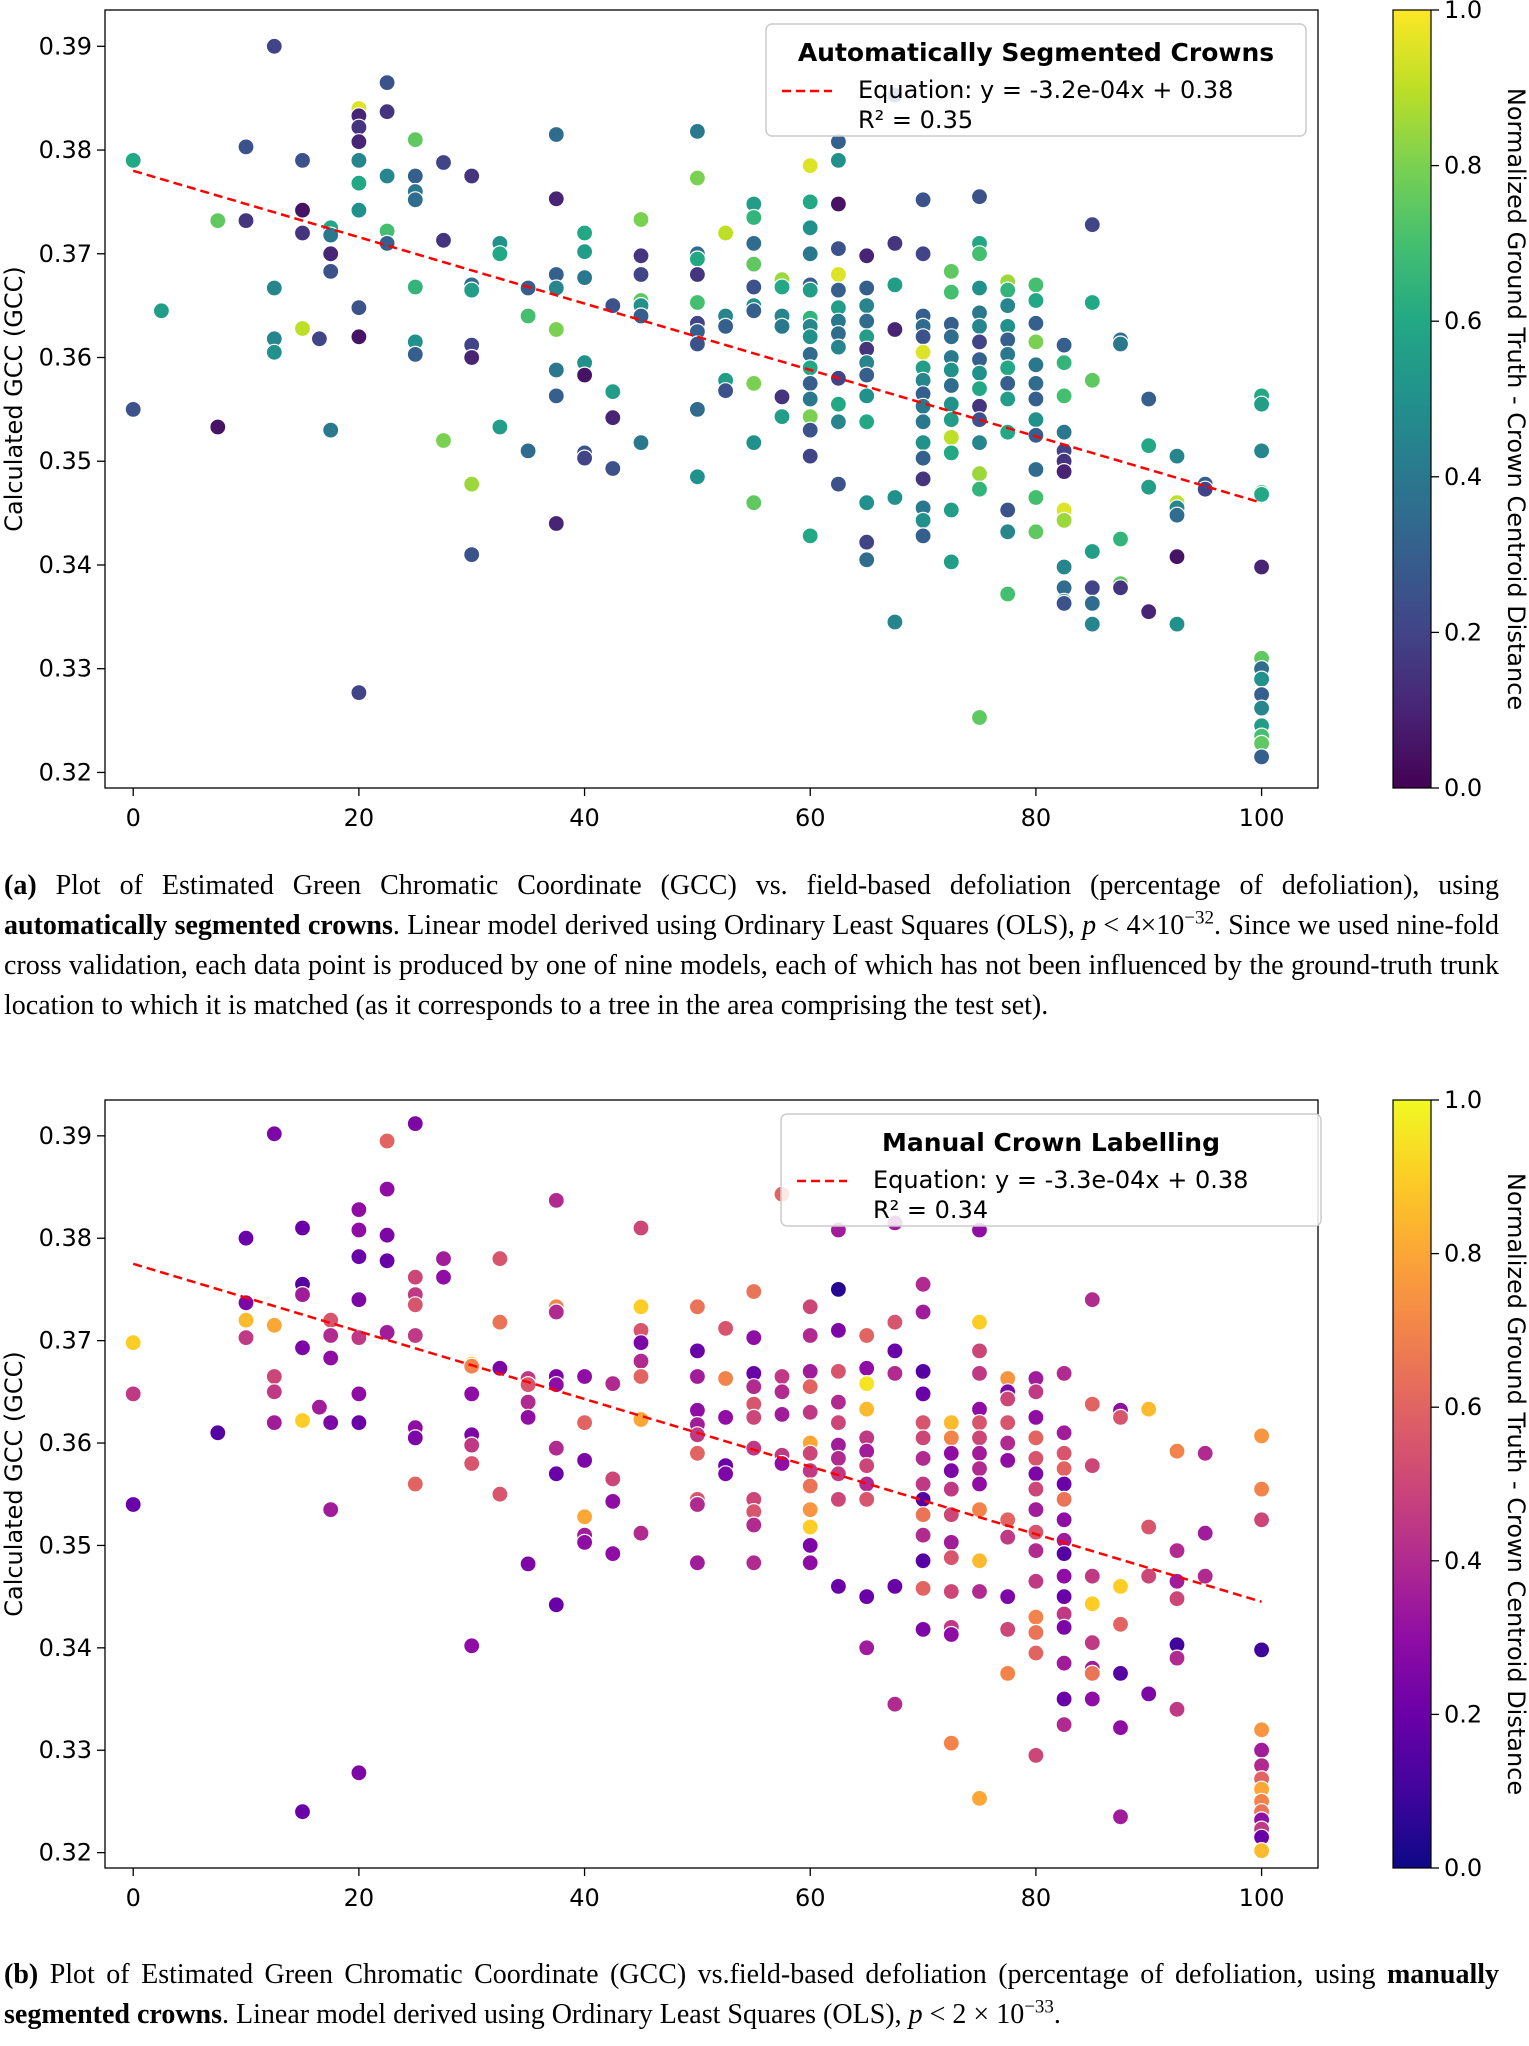  I want to click on caption-a-bold: automatically segmented crowns, so click(198, 925).